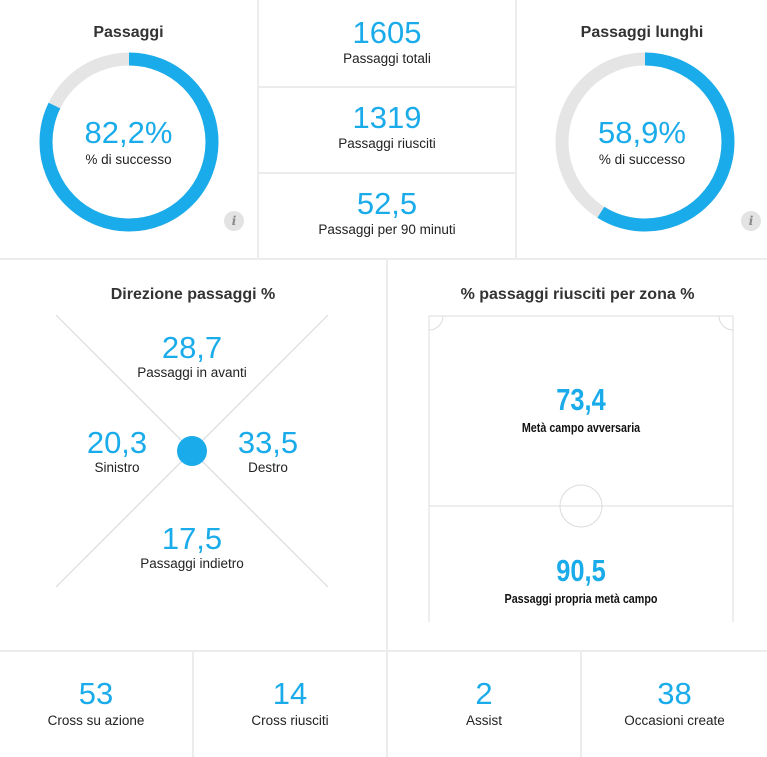 This screenshot has width=767, height=757. What do you see at coordinates (387, 32) in the screenshot?
I see `total-passes-value: 1605` at bounding box center [387, 32].